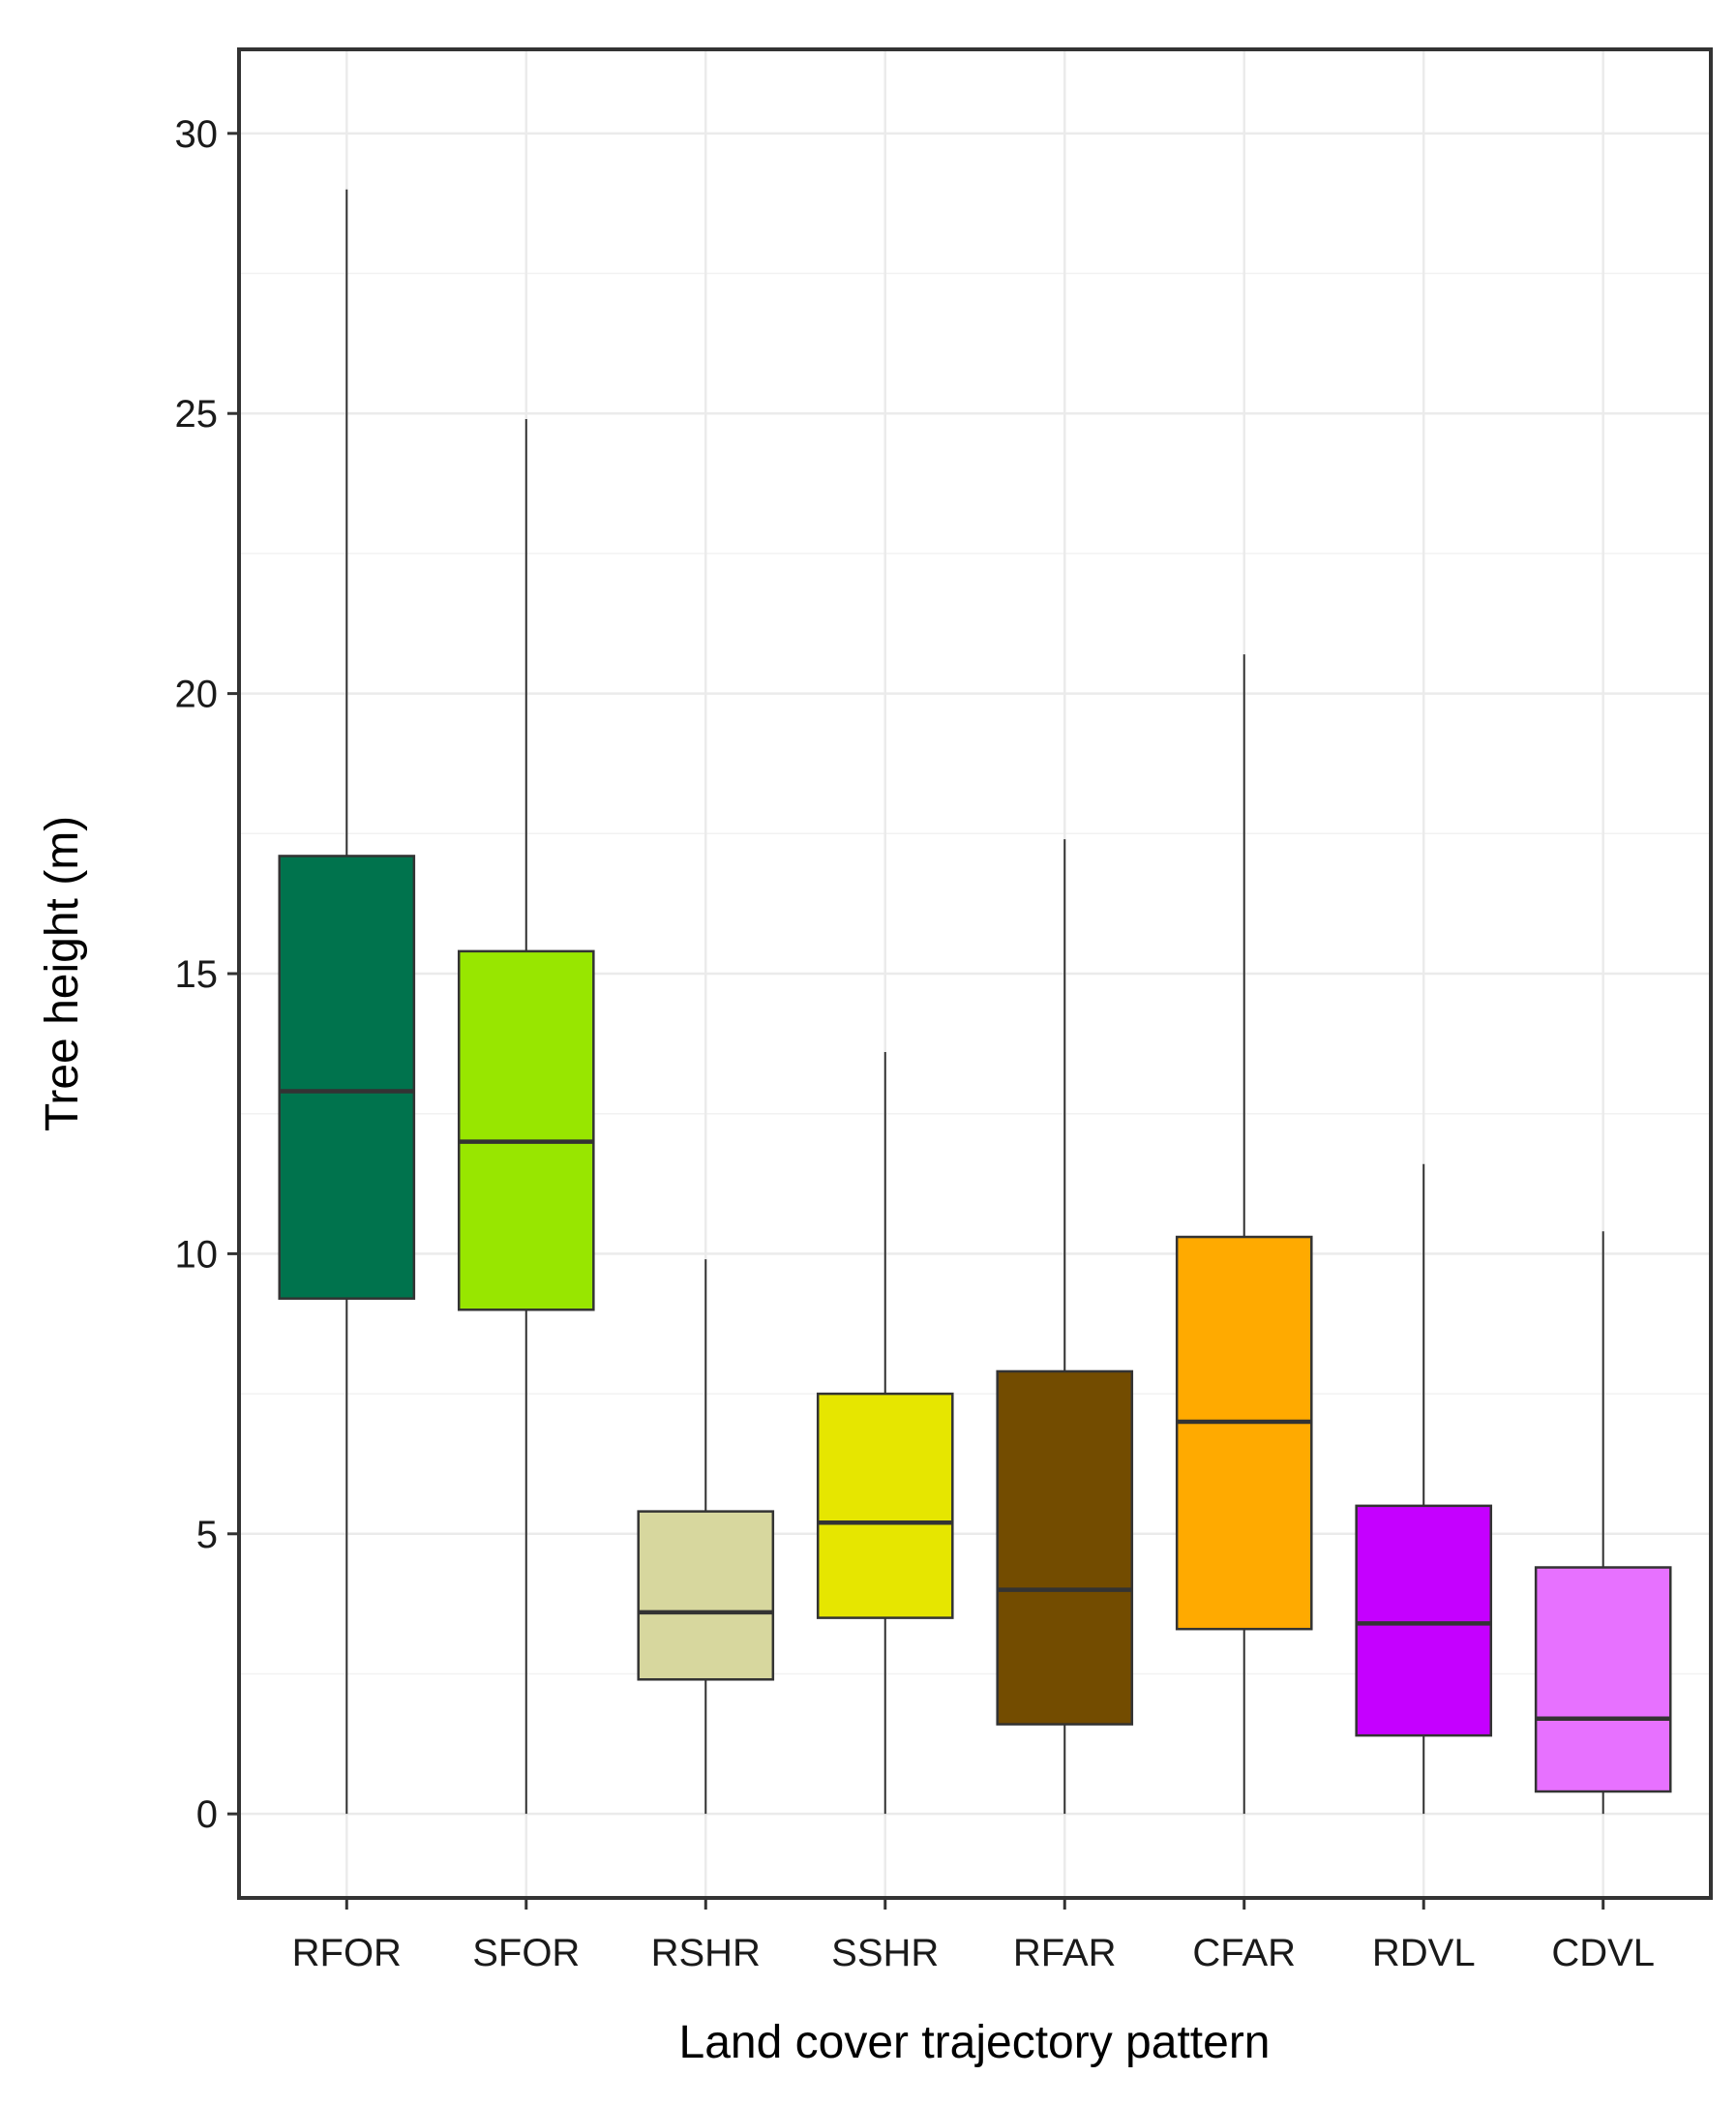 The image size is (1736, 2106). I want to click on y-axis-title: Tree height (m), so click(62, 973).